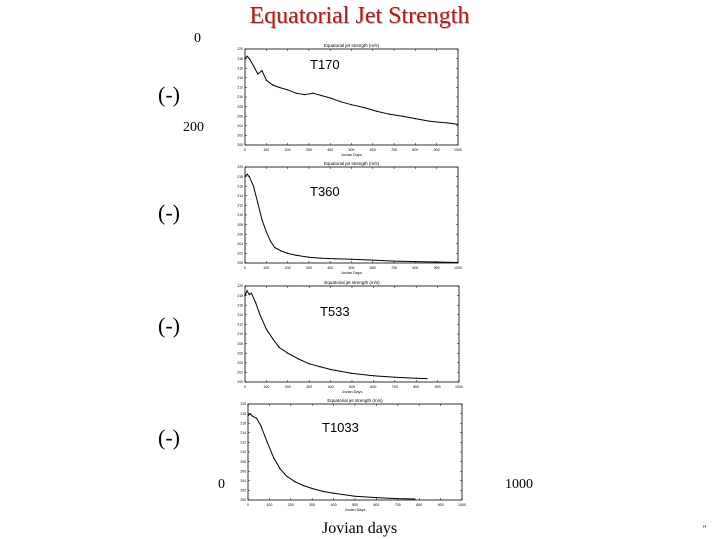  What do you see at coordinates (240, 177) in the screenshot?
I see `y-tick-label: 218` at bounding box center [240, 177].